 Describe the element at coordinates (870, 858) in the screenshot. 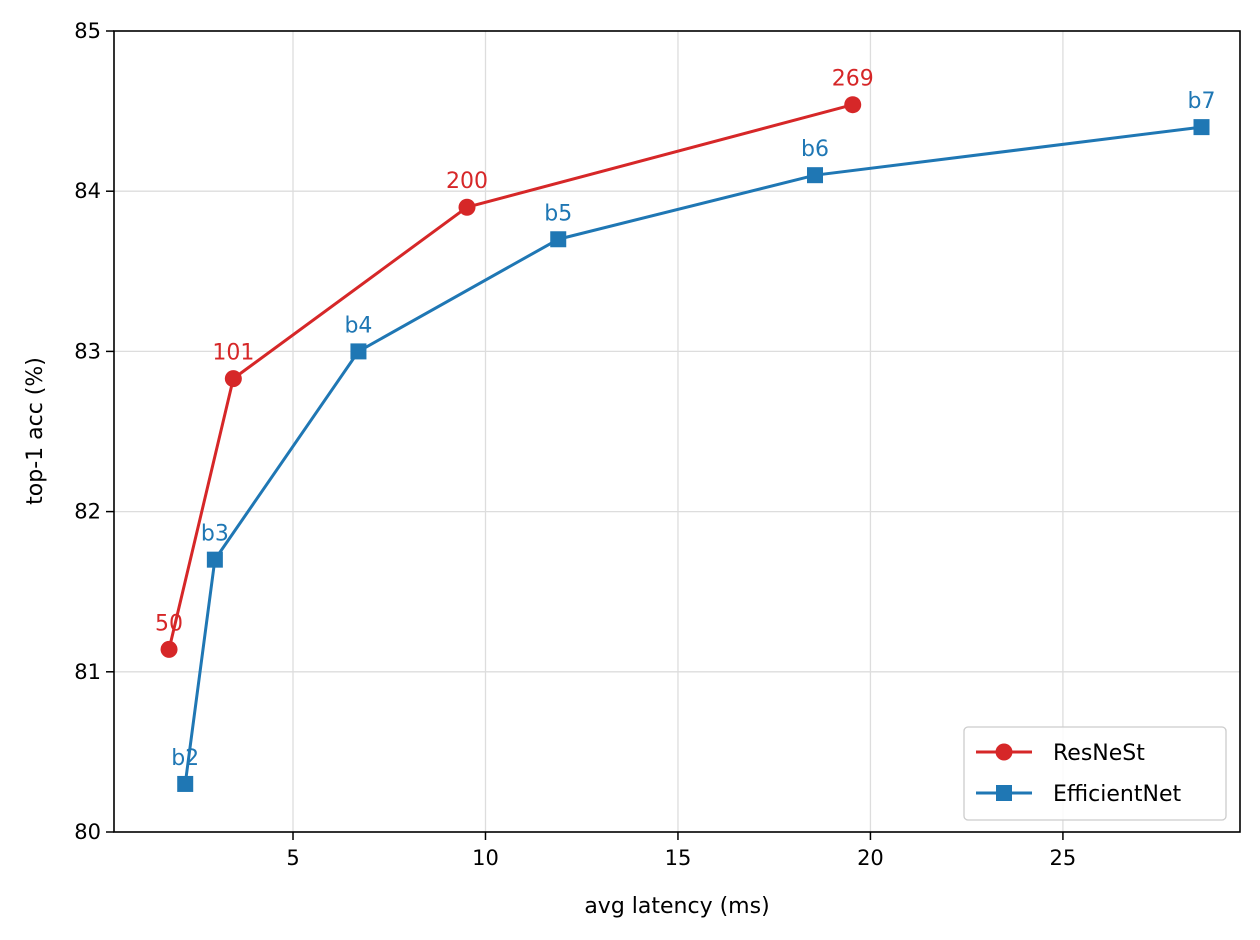

I see `x-tick-label: 20` at that location.